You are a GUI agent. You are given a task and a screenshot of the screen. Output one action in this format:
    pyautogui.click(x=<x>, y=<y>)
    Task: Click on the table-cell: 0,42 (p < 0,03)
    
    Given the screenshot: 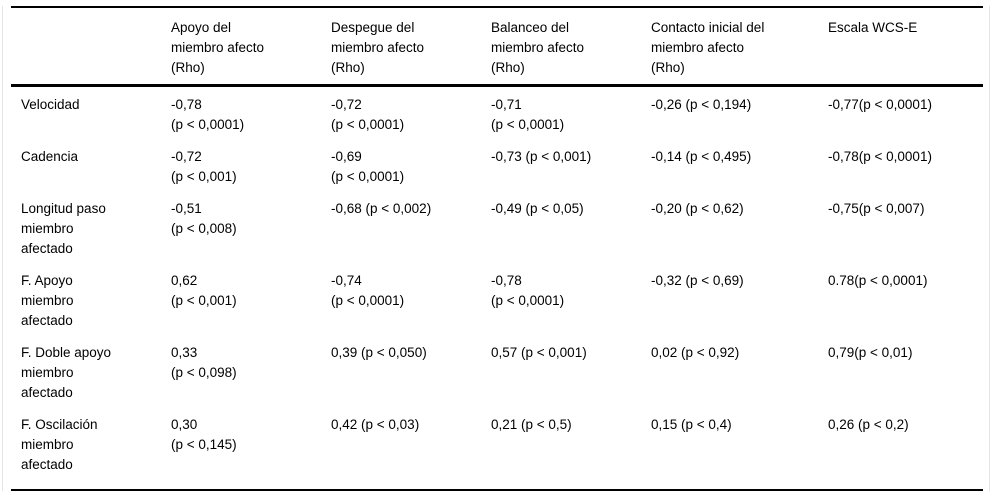 What is the action you would take?
    pyautogui.click(x=375, y=424)
    